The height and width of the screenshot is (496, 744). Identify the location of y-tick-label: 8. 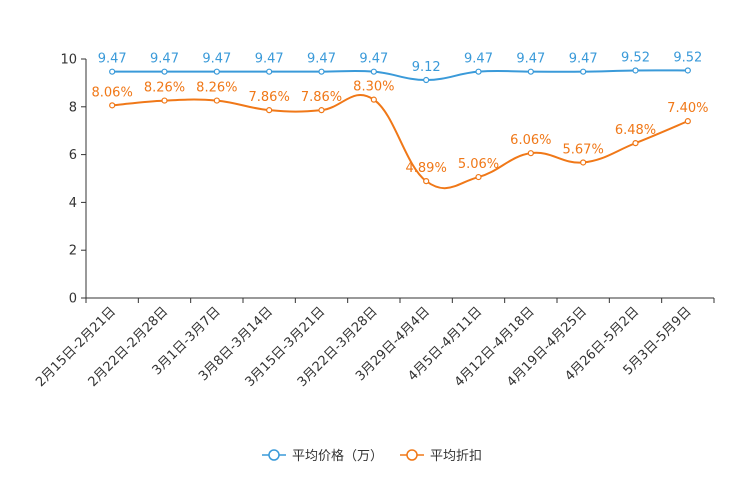
(73, 107).